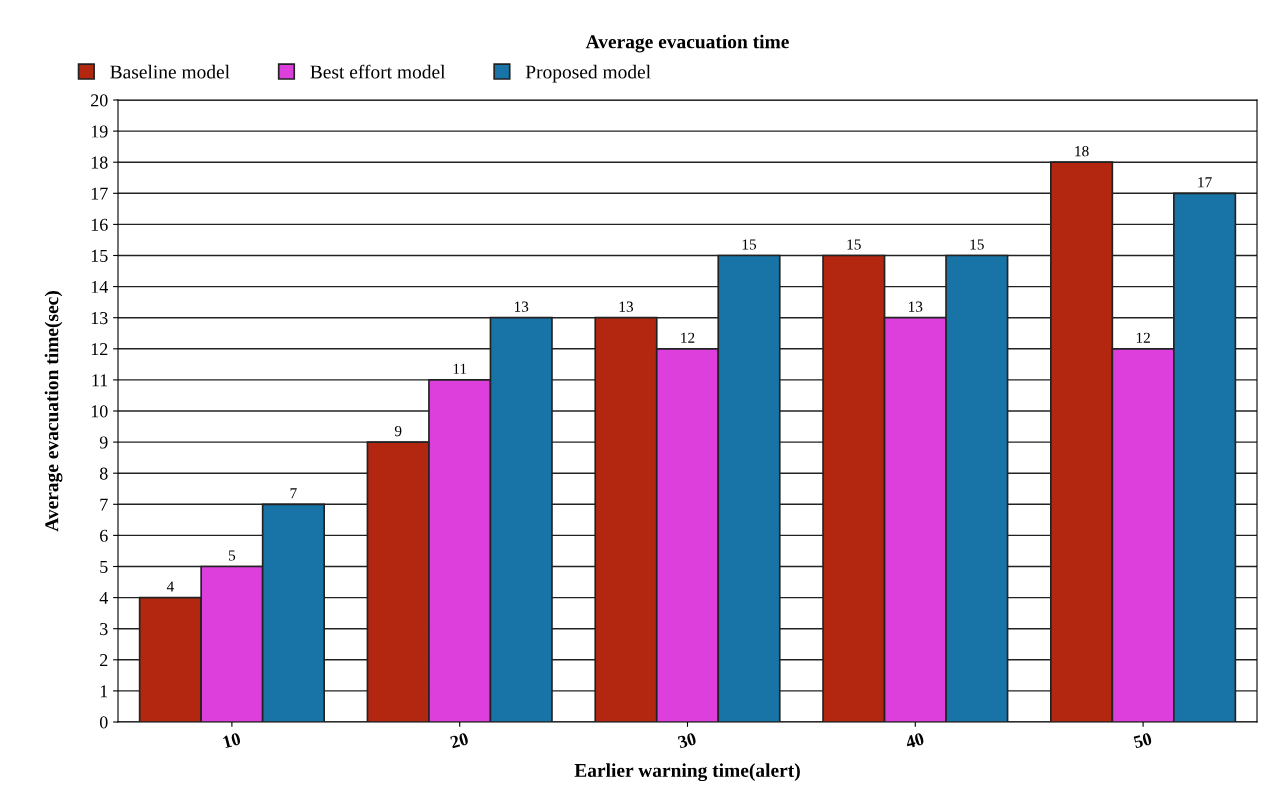 This screenshot has width=1263, height=792. I want to click on legend-label: Proposed model, so click(588, 73).